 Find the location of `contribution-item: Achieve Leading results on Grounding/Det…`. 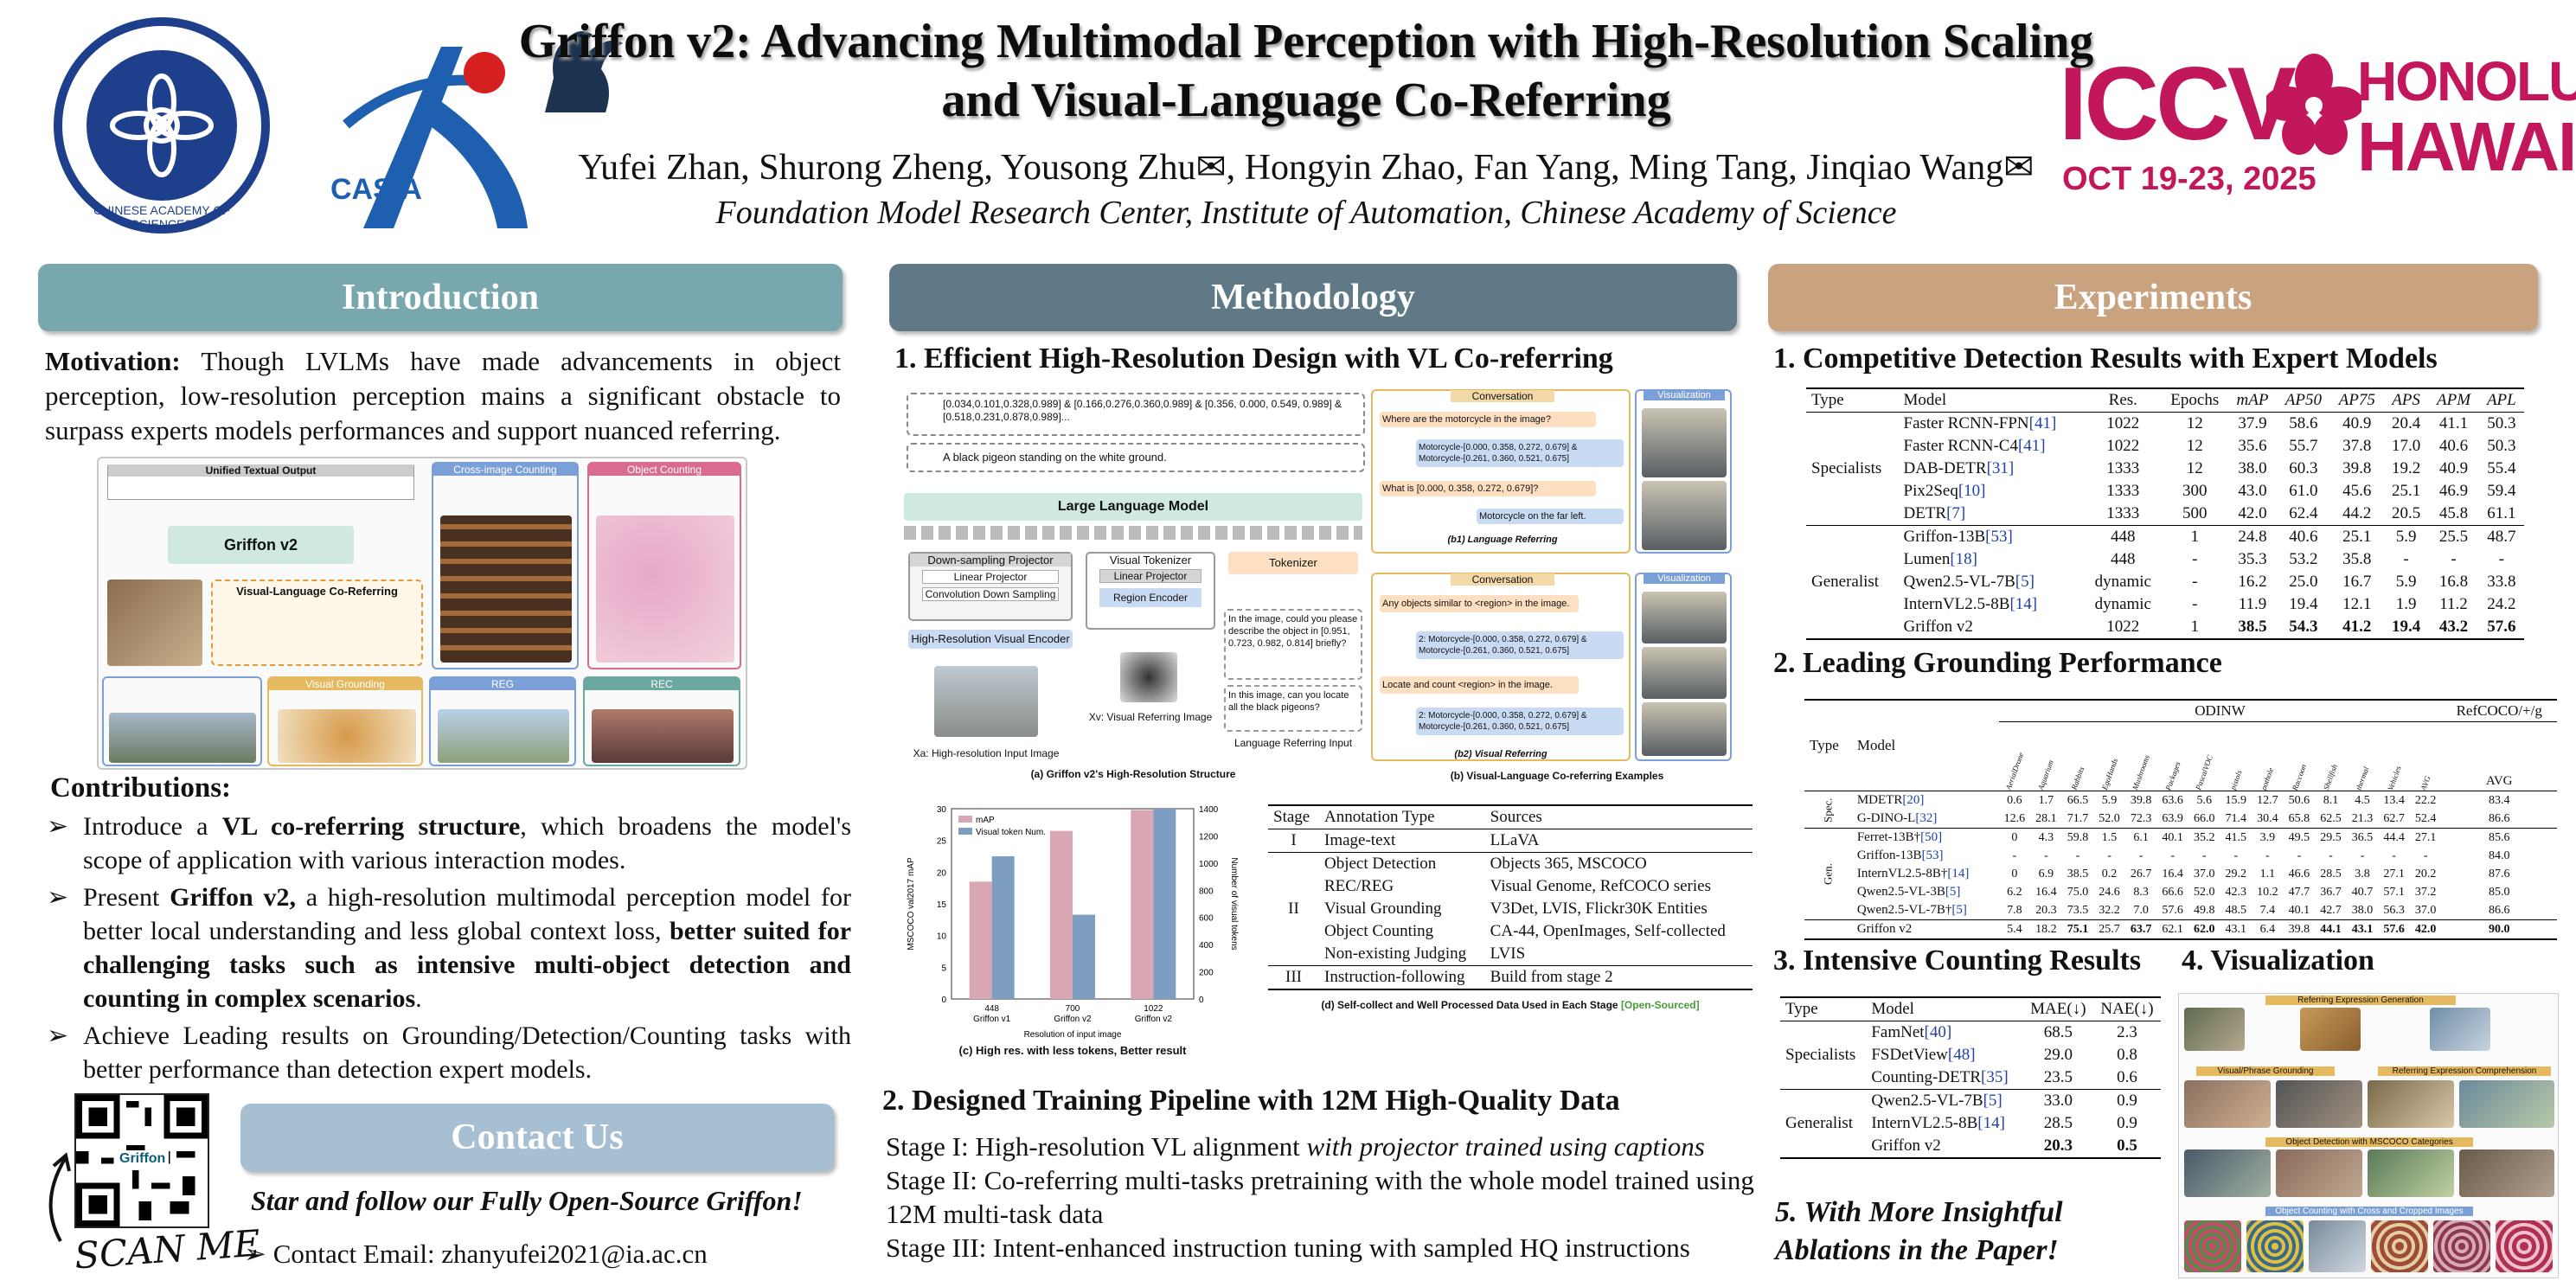

contribution-item: Achieve Leading results on Grounding/Det… is located at coordinates (449, 1052).